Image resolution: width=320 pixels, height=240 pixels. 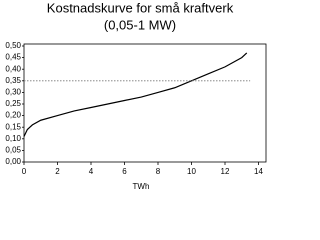 What do you see at coordinates (13, 80) in the screenshot?
I see `y-tick-label: 0,35` at bounding box center [13, 80].